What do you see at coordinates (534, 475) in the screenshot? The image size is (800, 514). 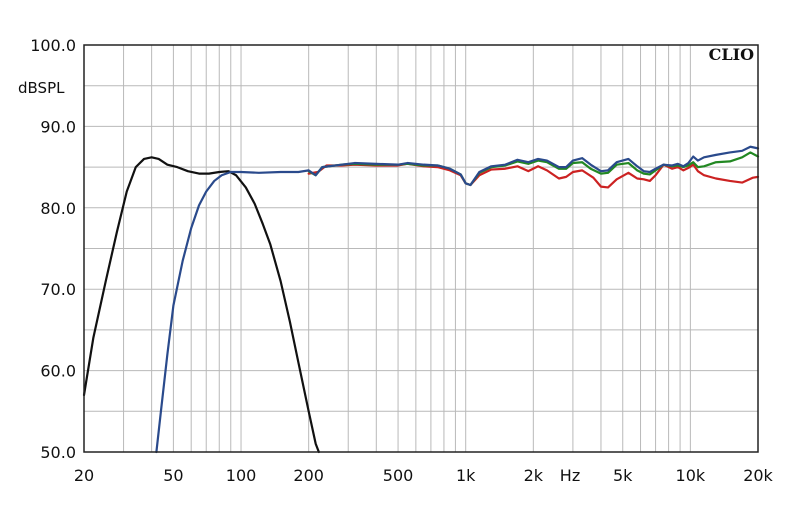 I see `x-tick-label: 2k` at bounding box center [534, 475].